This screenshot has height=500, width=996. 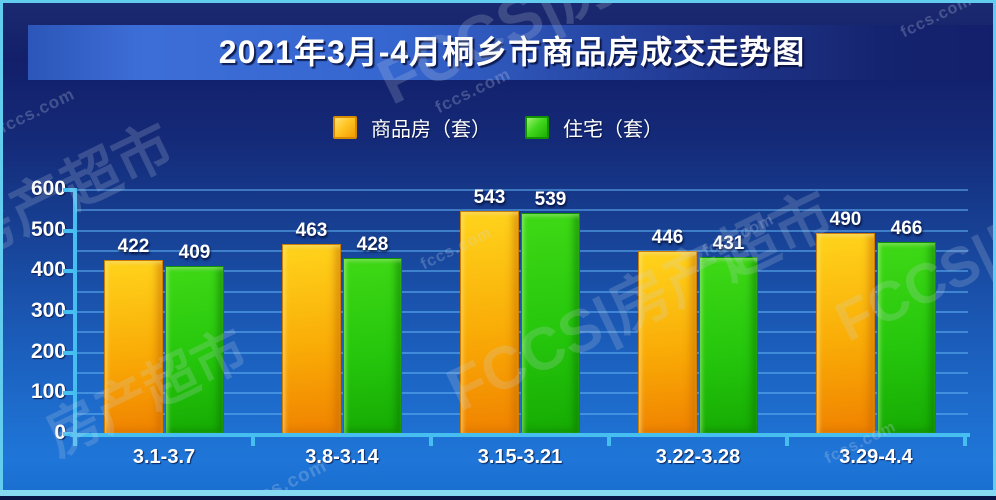 What do you see at coordinates (520, 457) in the screenshot?
I see `x-axis-label: 3.15-3.21` at bounding box center [520, 457].